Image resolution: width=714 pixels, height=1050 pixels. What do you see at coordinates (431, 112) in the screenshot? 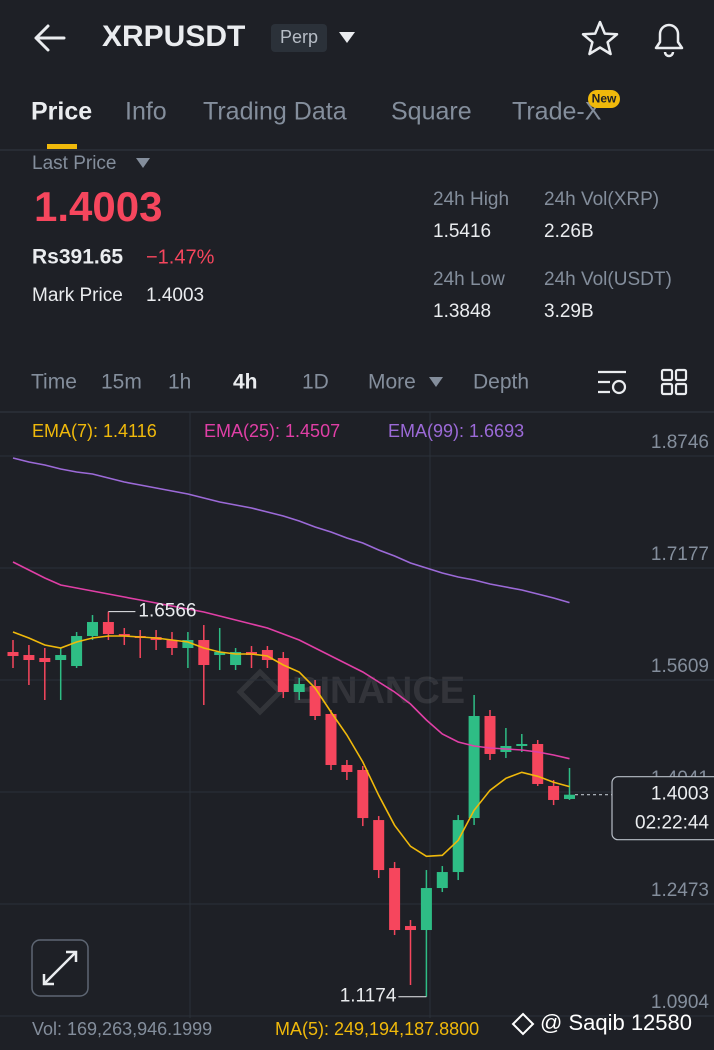
I see `tab: Square` at bounding box center [431, 112].